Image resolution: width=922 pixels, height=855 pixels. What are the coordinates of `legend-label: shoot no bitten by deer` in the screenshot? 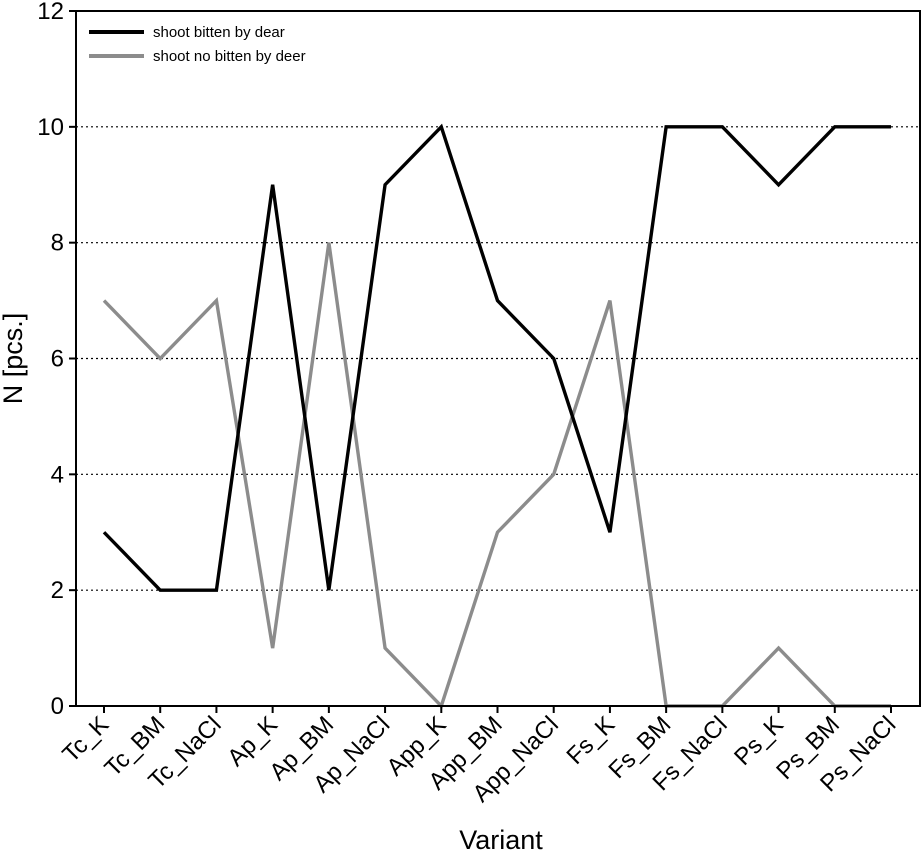 It's located at (229, 56).